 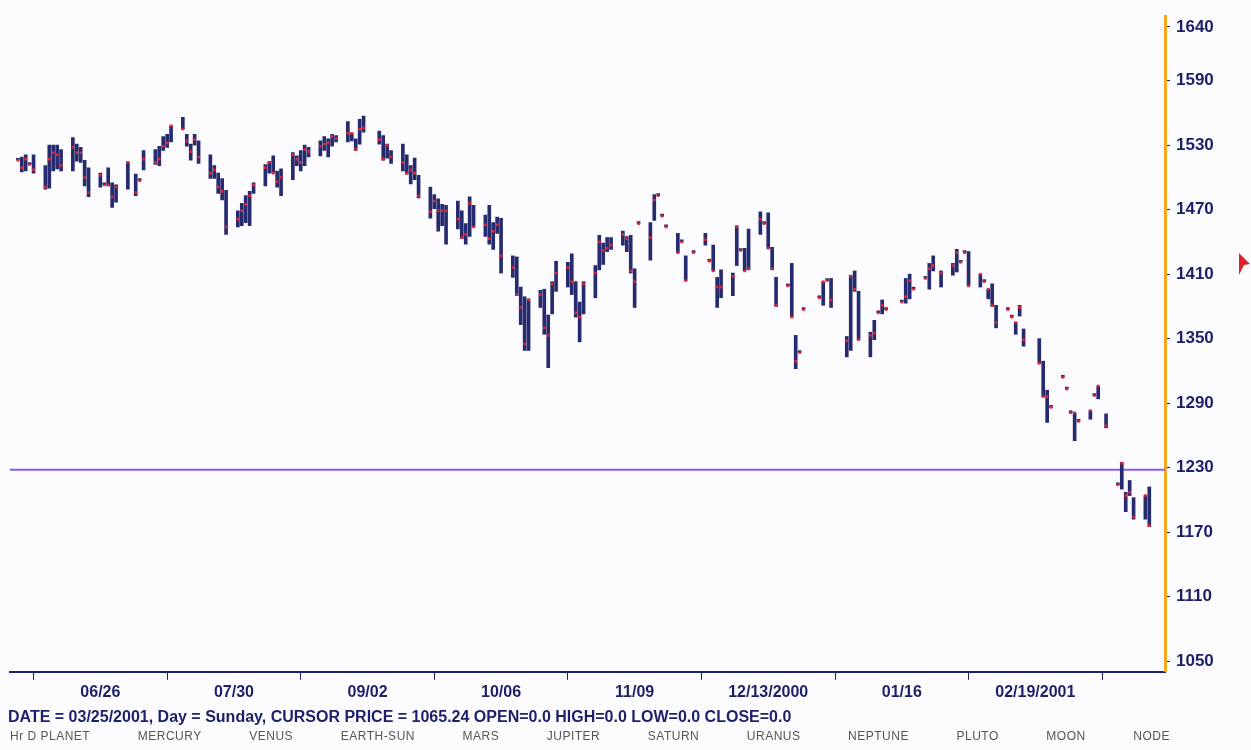 What do you see at coordinates (169, 736) in the screenshot?
I see `text: MERCURY` at bounding box center [169, 736].